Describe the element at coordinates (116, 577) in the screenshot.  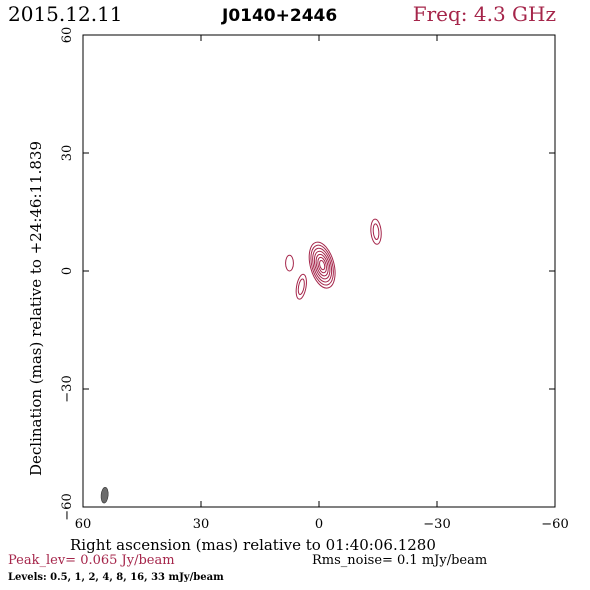
I see `contour-levels: Levels: 0.5, 1, 2, 4, 8, 16, 33 mJy/beam` at that location.